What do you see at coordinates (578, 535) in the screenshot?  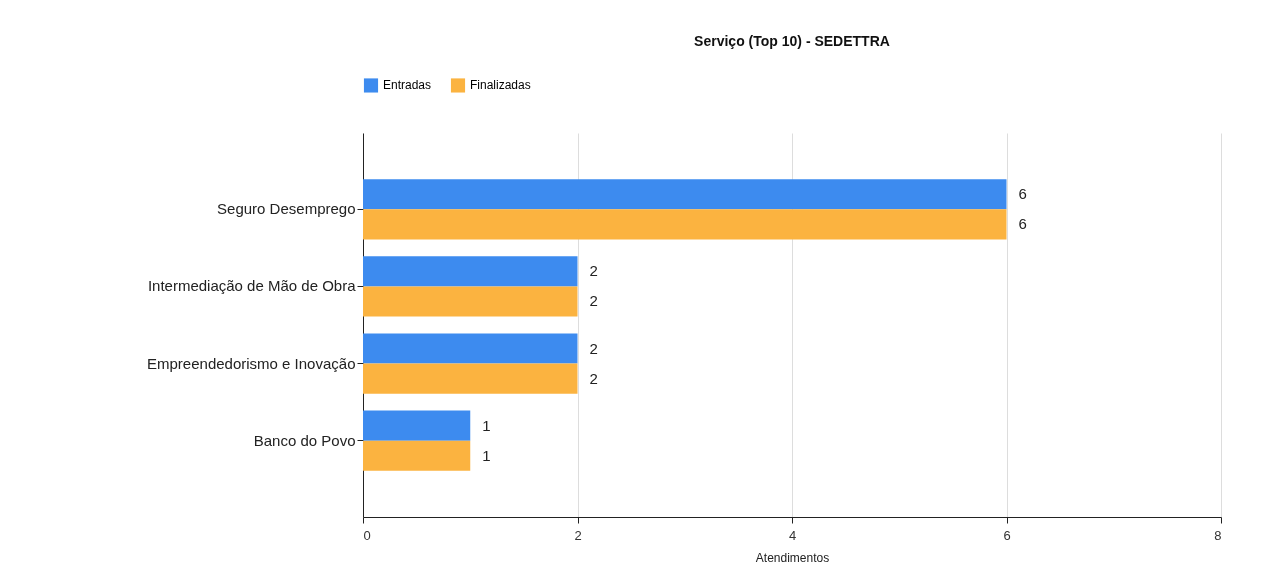 I see `x-tick-label: 2` at bounding box center [578, 535].